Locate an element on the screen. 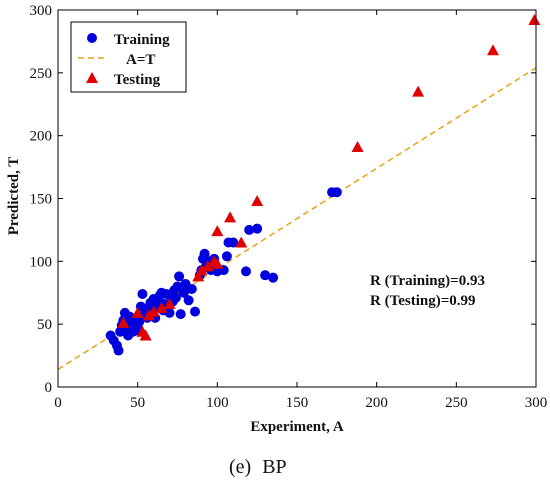 This screenshot has width=550, height=486. figure-caption: (e) BP is located at coordinates (258, 467).